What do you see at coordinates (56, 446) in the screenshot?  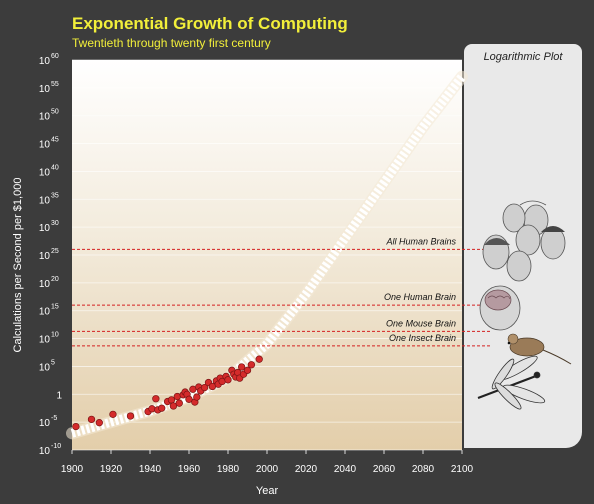 I see `y-tick-exponent: -10` at bounding box center [56, 446].